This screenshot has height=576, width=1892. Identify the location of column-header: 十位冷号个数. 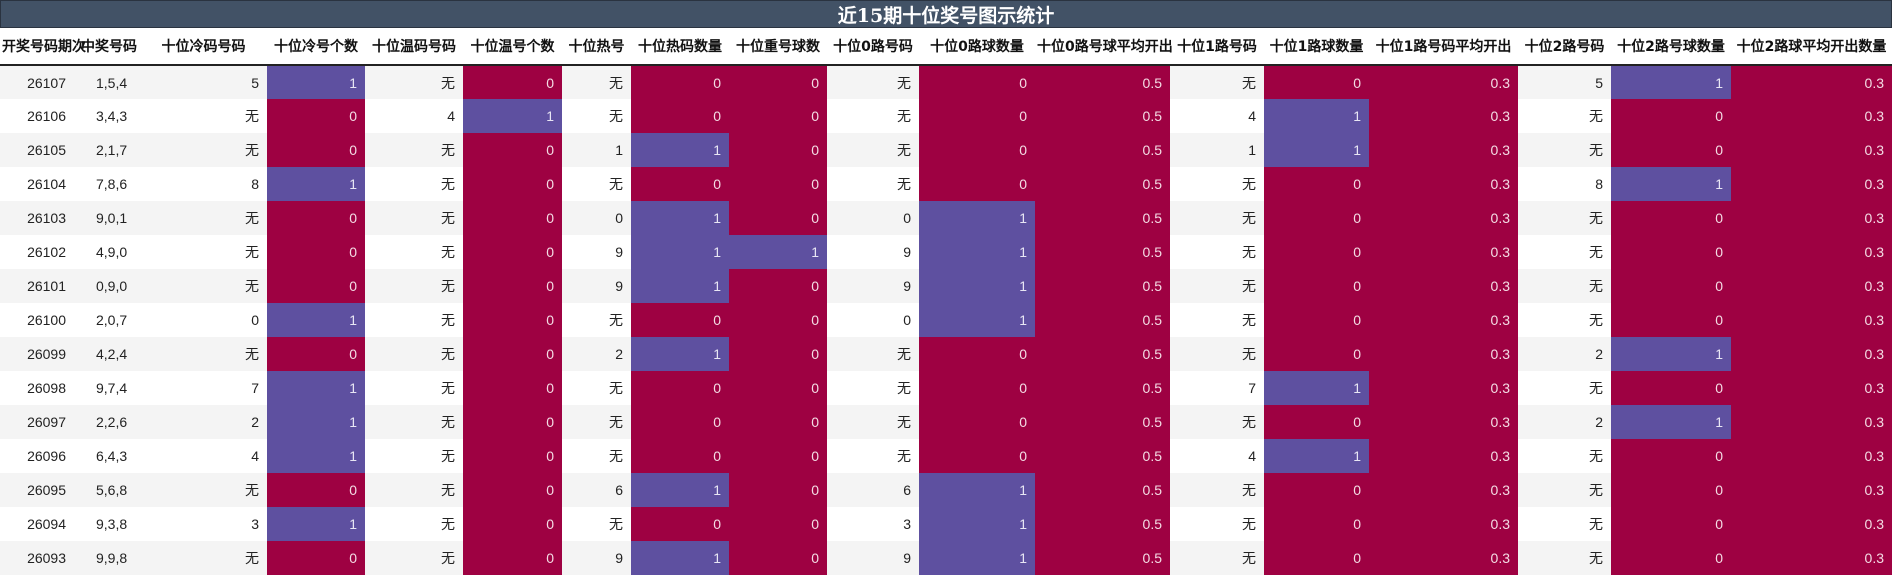
(316, 47).